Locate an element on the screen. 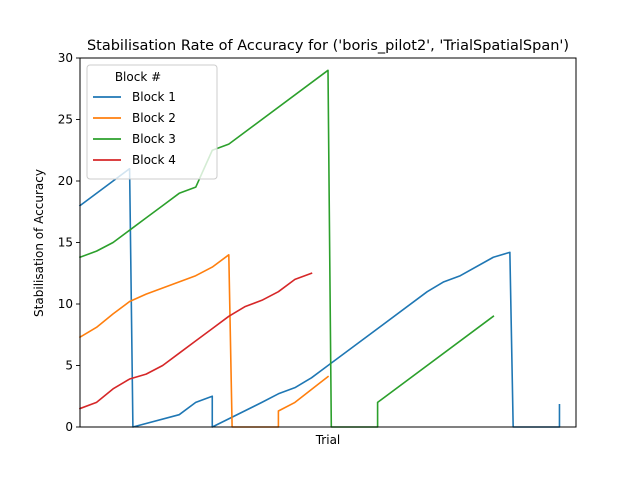 The image size is (640, 480). legend-label-block-4: Block 4 is located at coordinates (154, 160).